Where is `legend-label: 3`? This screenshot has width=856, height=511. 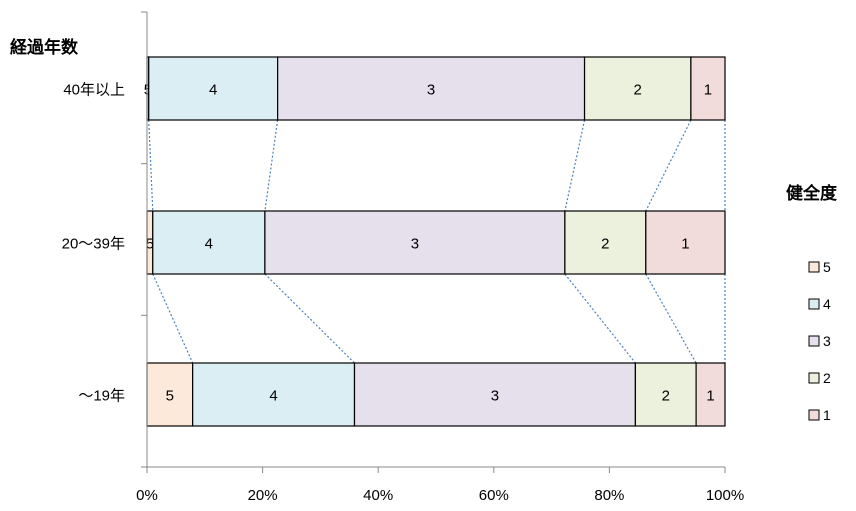 legend-label: 3 is located at coordinates (827, 341).